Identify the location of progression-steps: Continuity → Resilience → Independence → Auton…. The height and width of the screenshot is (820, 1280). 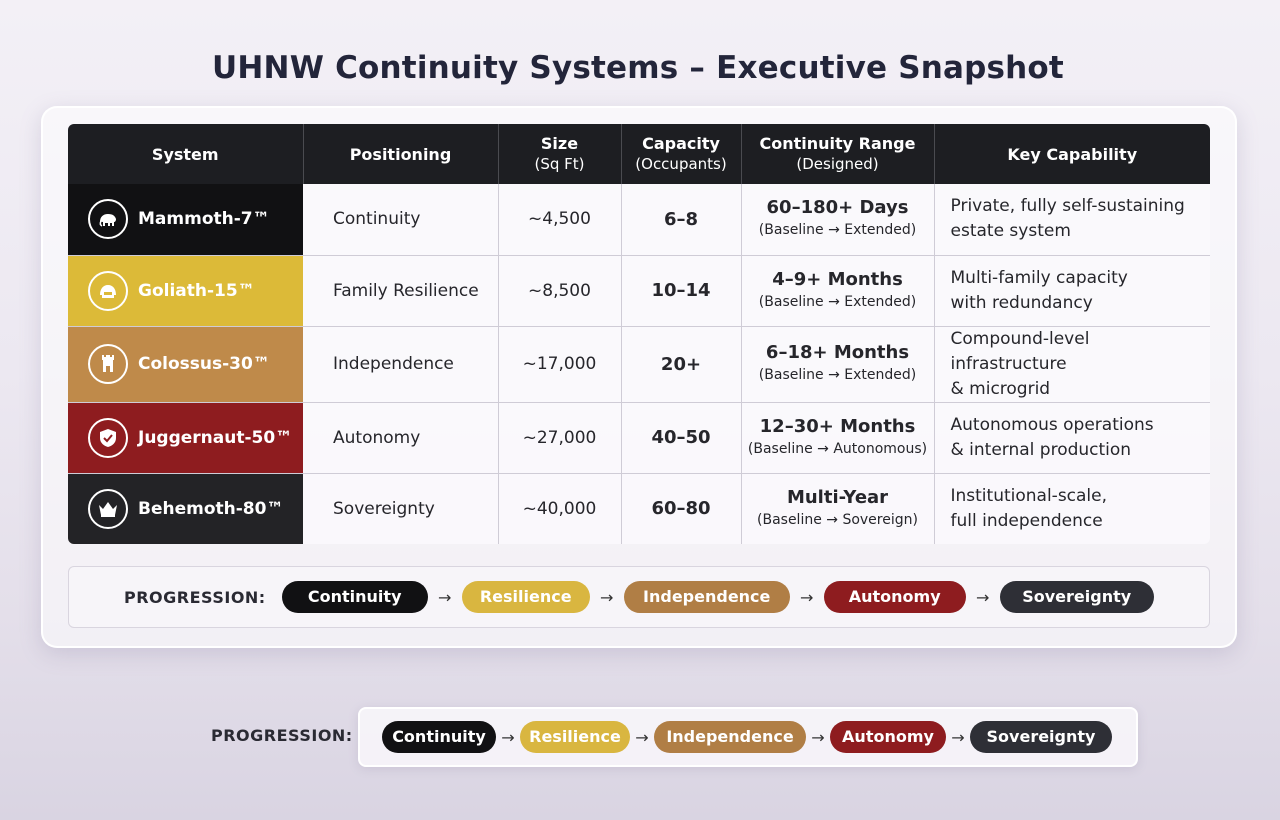
(717, 597).